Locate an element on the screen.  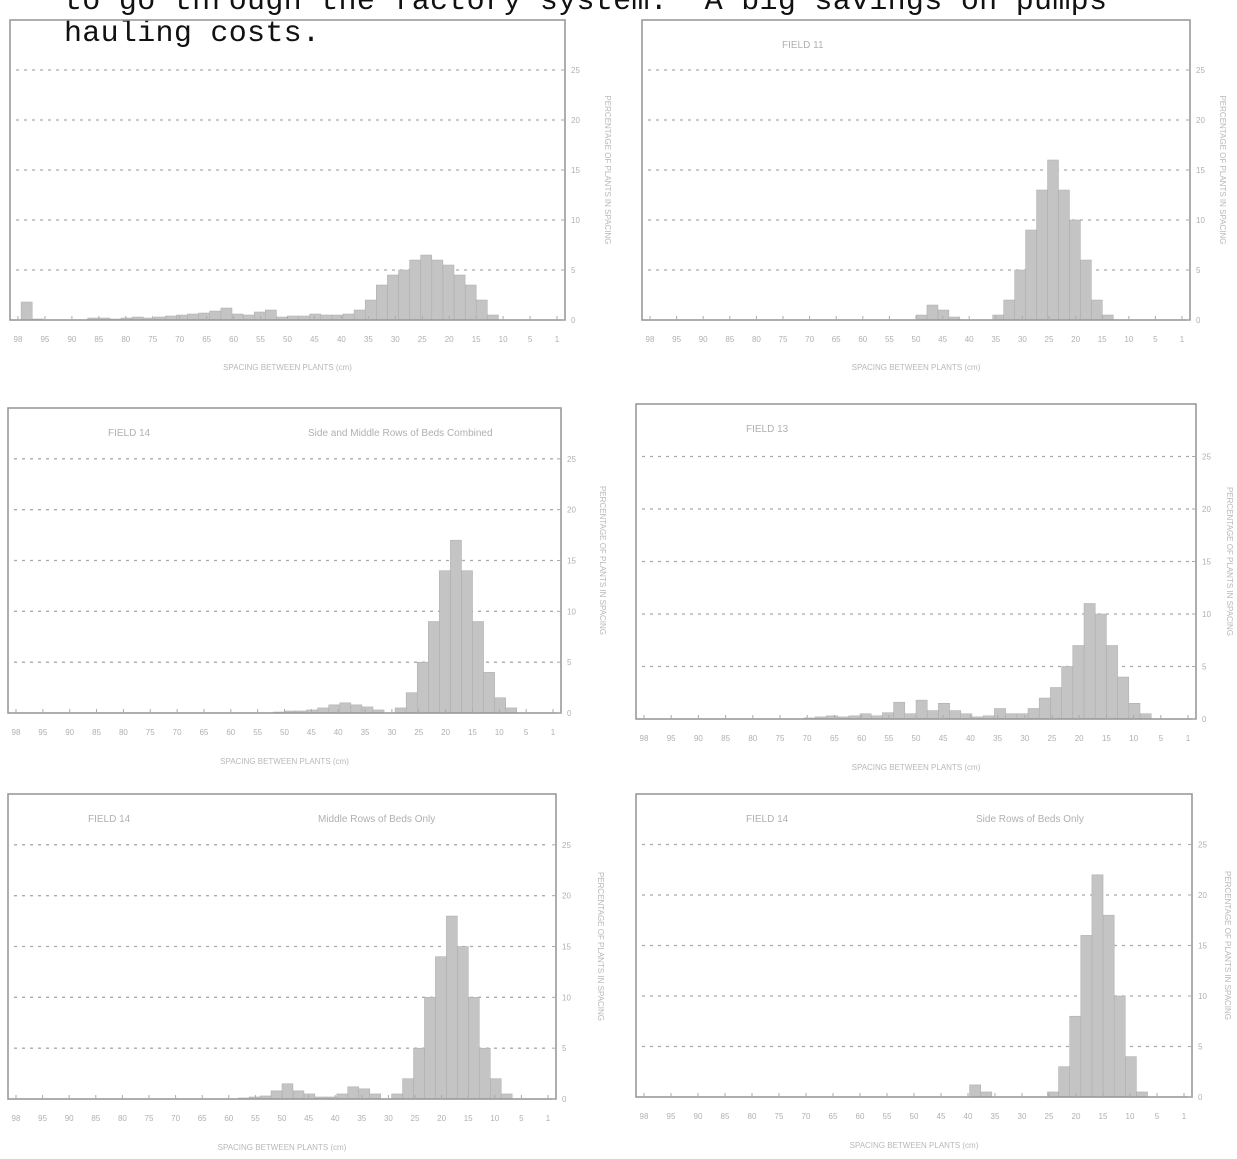
x-tick-label: 40 is located at coordinates (970, 738).